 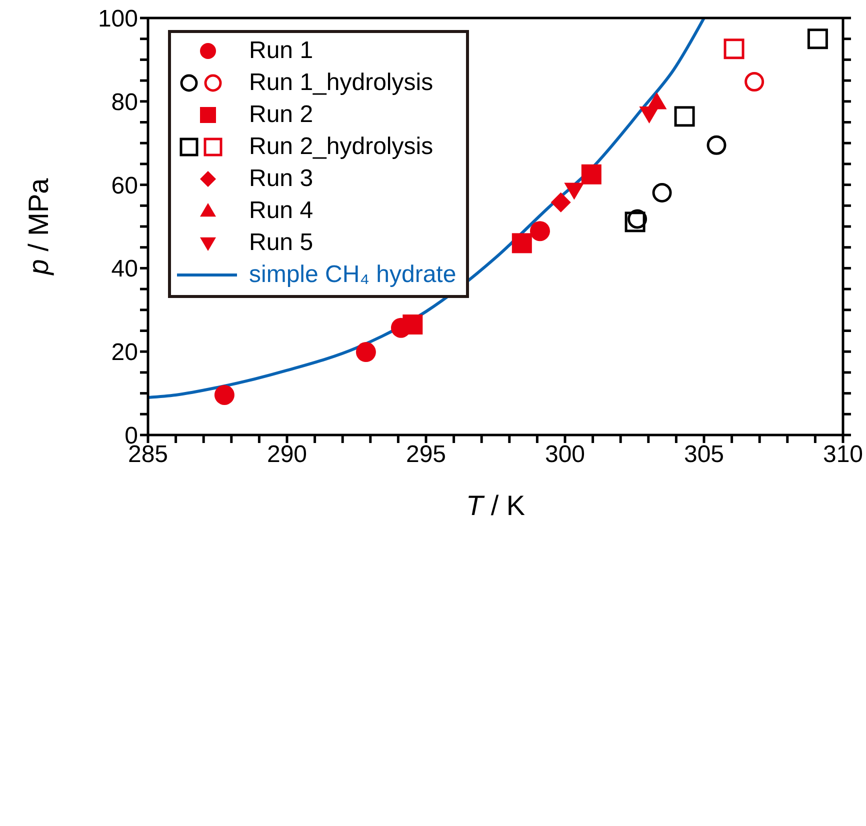 I want to click on legend-label: Run 1_hydrolysis, so click(x=341, y=83).